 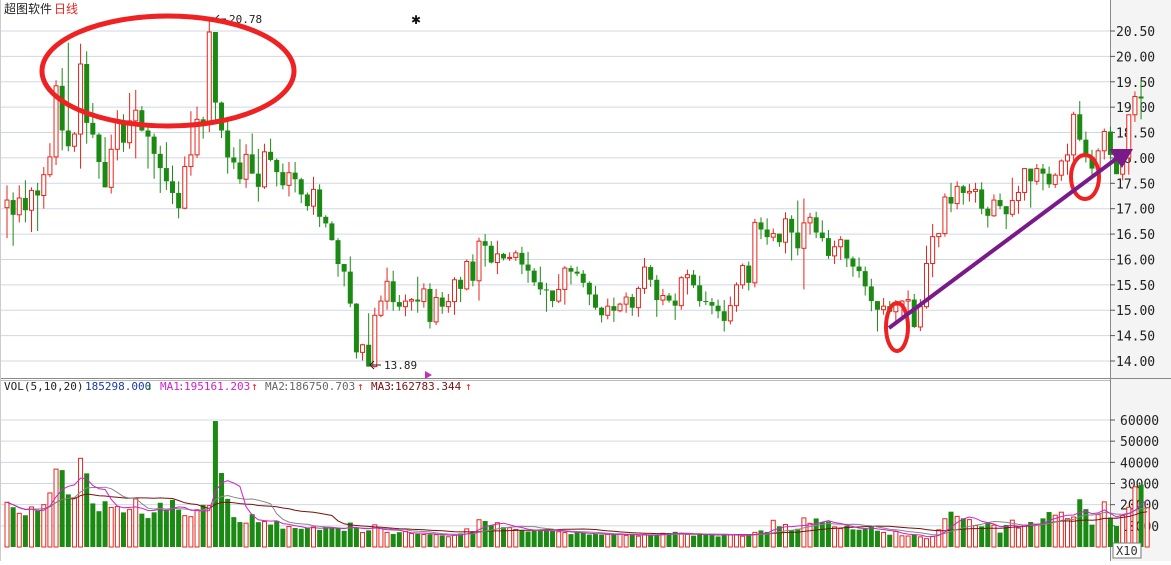 I want to click on ma3-value: 162783.344, so click(x=428, y=386).